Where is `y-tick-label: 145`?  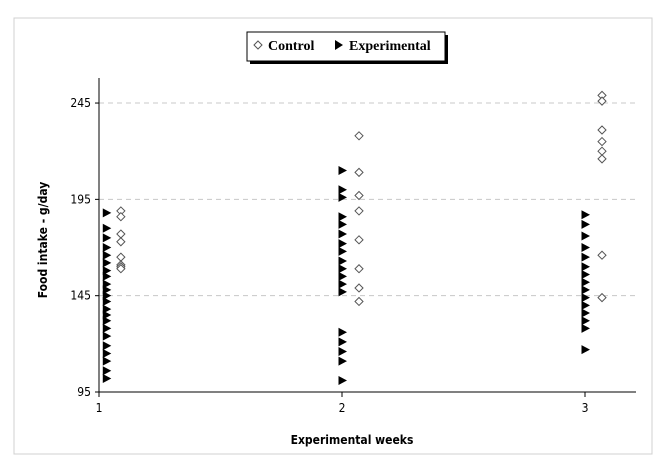 y-tick-label: 145 is located at coordinates (80, 296).